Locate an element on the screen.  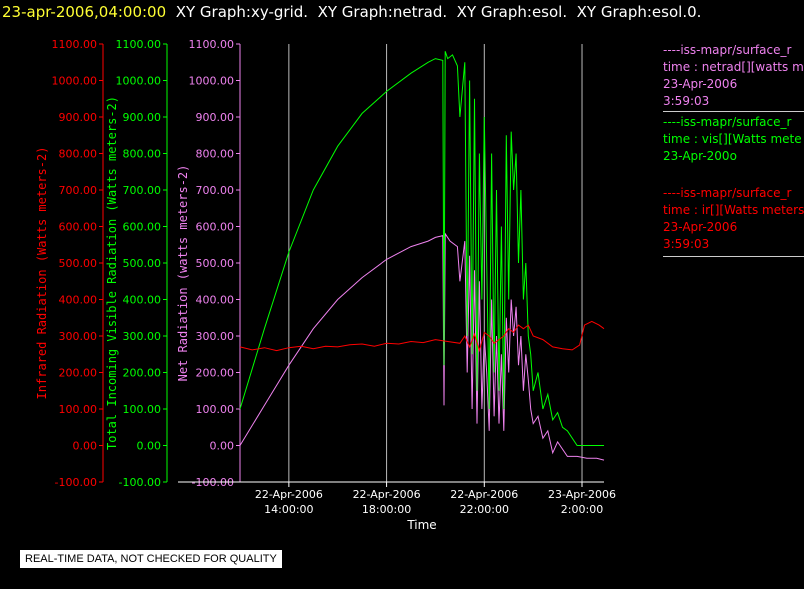
ir-y-tick-label: 300.00 is located at coordinates (78, 336).